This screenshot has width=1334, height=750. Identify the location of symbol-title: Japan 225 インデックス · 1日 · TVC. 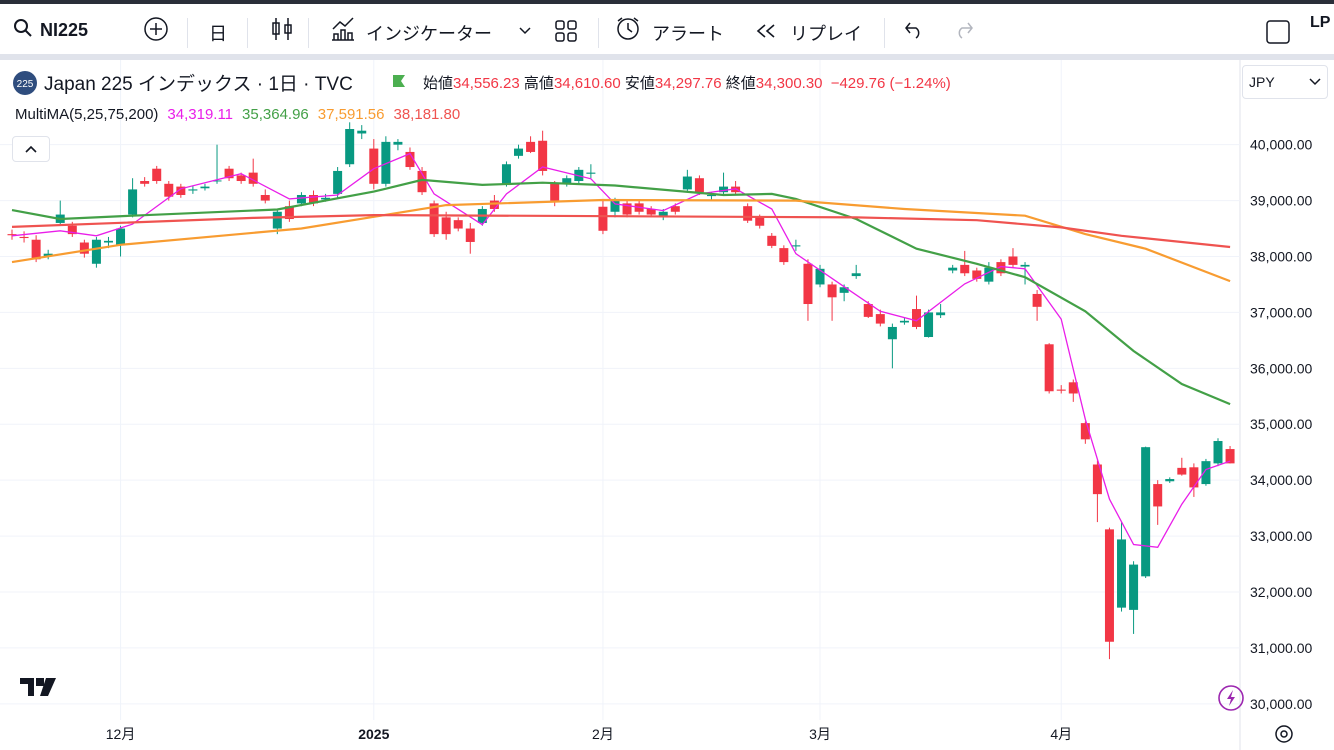
(198, 84).